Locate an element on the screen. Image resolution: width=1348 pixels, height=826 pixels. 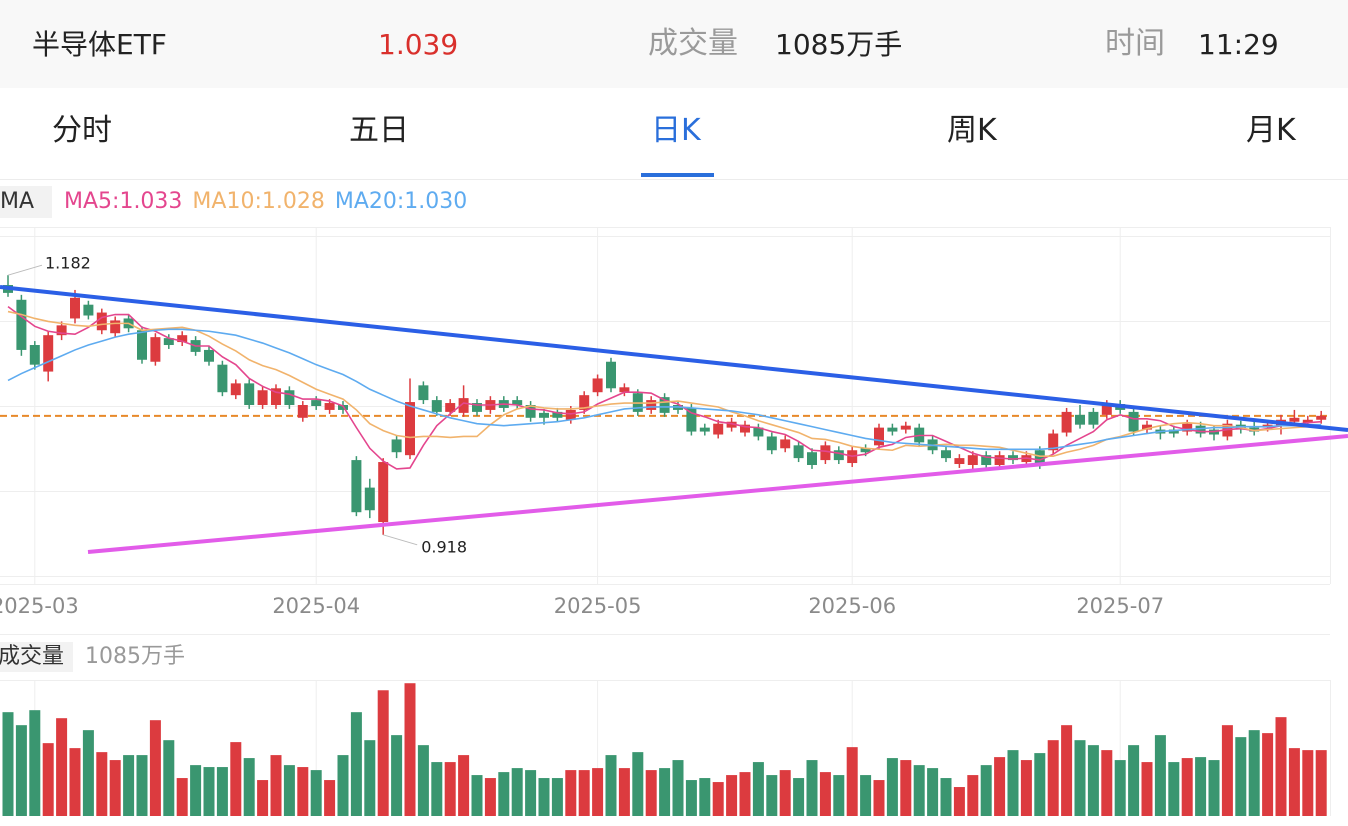
time-label: 时间 is located at coordinates (1135, 43).